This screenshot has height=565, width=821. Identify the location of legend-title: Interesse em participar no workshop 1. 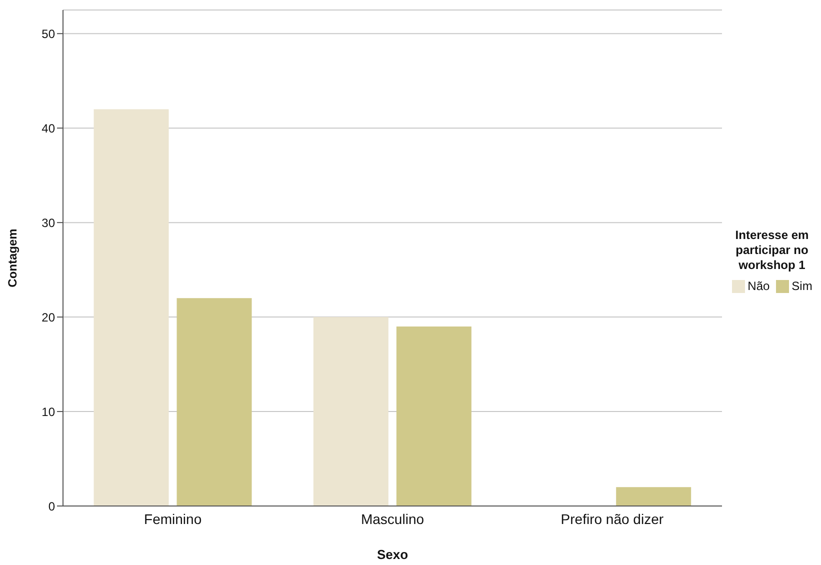
(772, 250).